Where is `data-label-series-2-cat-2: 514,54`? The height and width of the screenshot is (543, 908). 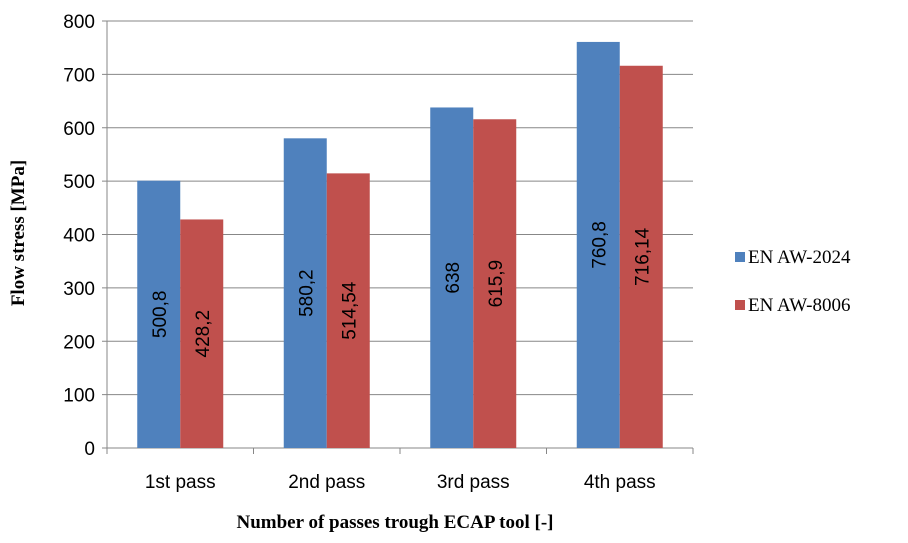 data-label-series-2-cat-2: 514,54 is located at coordinates (349, 310).